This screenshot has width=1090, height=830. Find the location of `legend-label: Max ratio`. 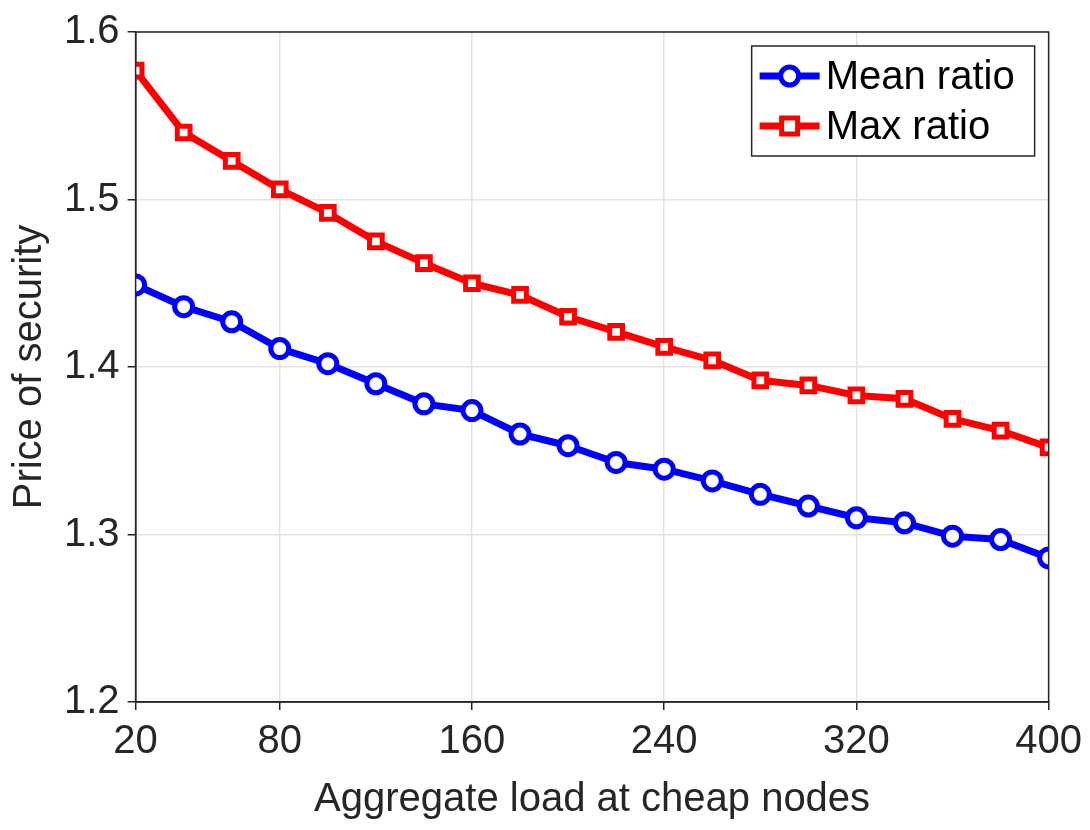

legend-label: Max ratio is located at coordinates (908, 125).